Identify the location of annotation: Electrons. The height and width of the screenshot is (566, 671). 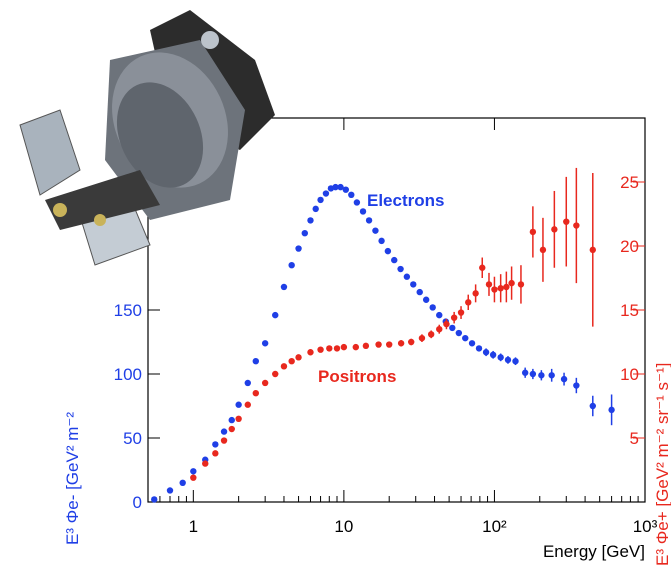
(405, 200).